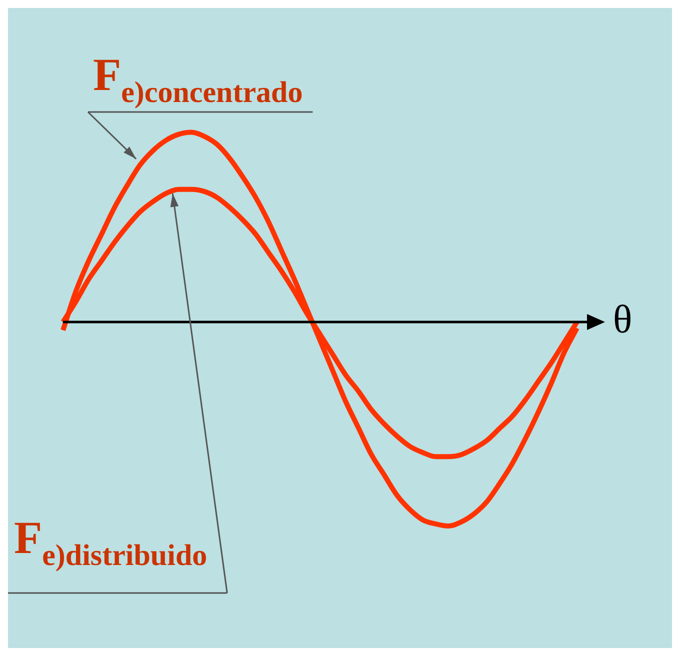 The image size is (680, 656). Describe the element at coordinates (622, 319) in the screenshot. I see `x-axis-title: θ` at that location.